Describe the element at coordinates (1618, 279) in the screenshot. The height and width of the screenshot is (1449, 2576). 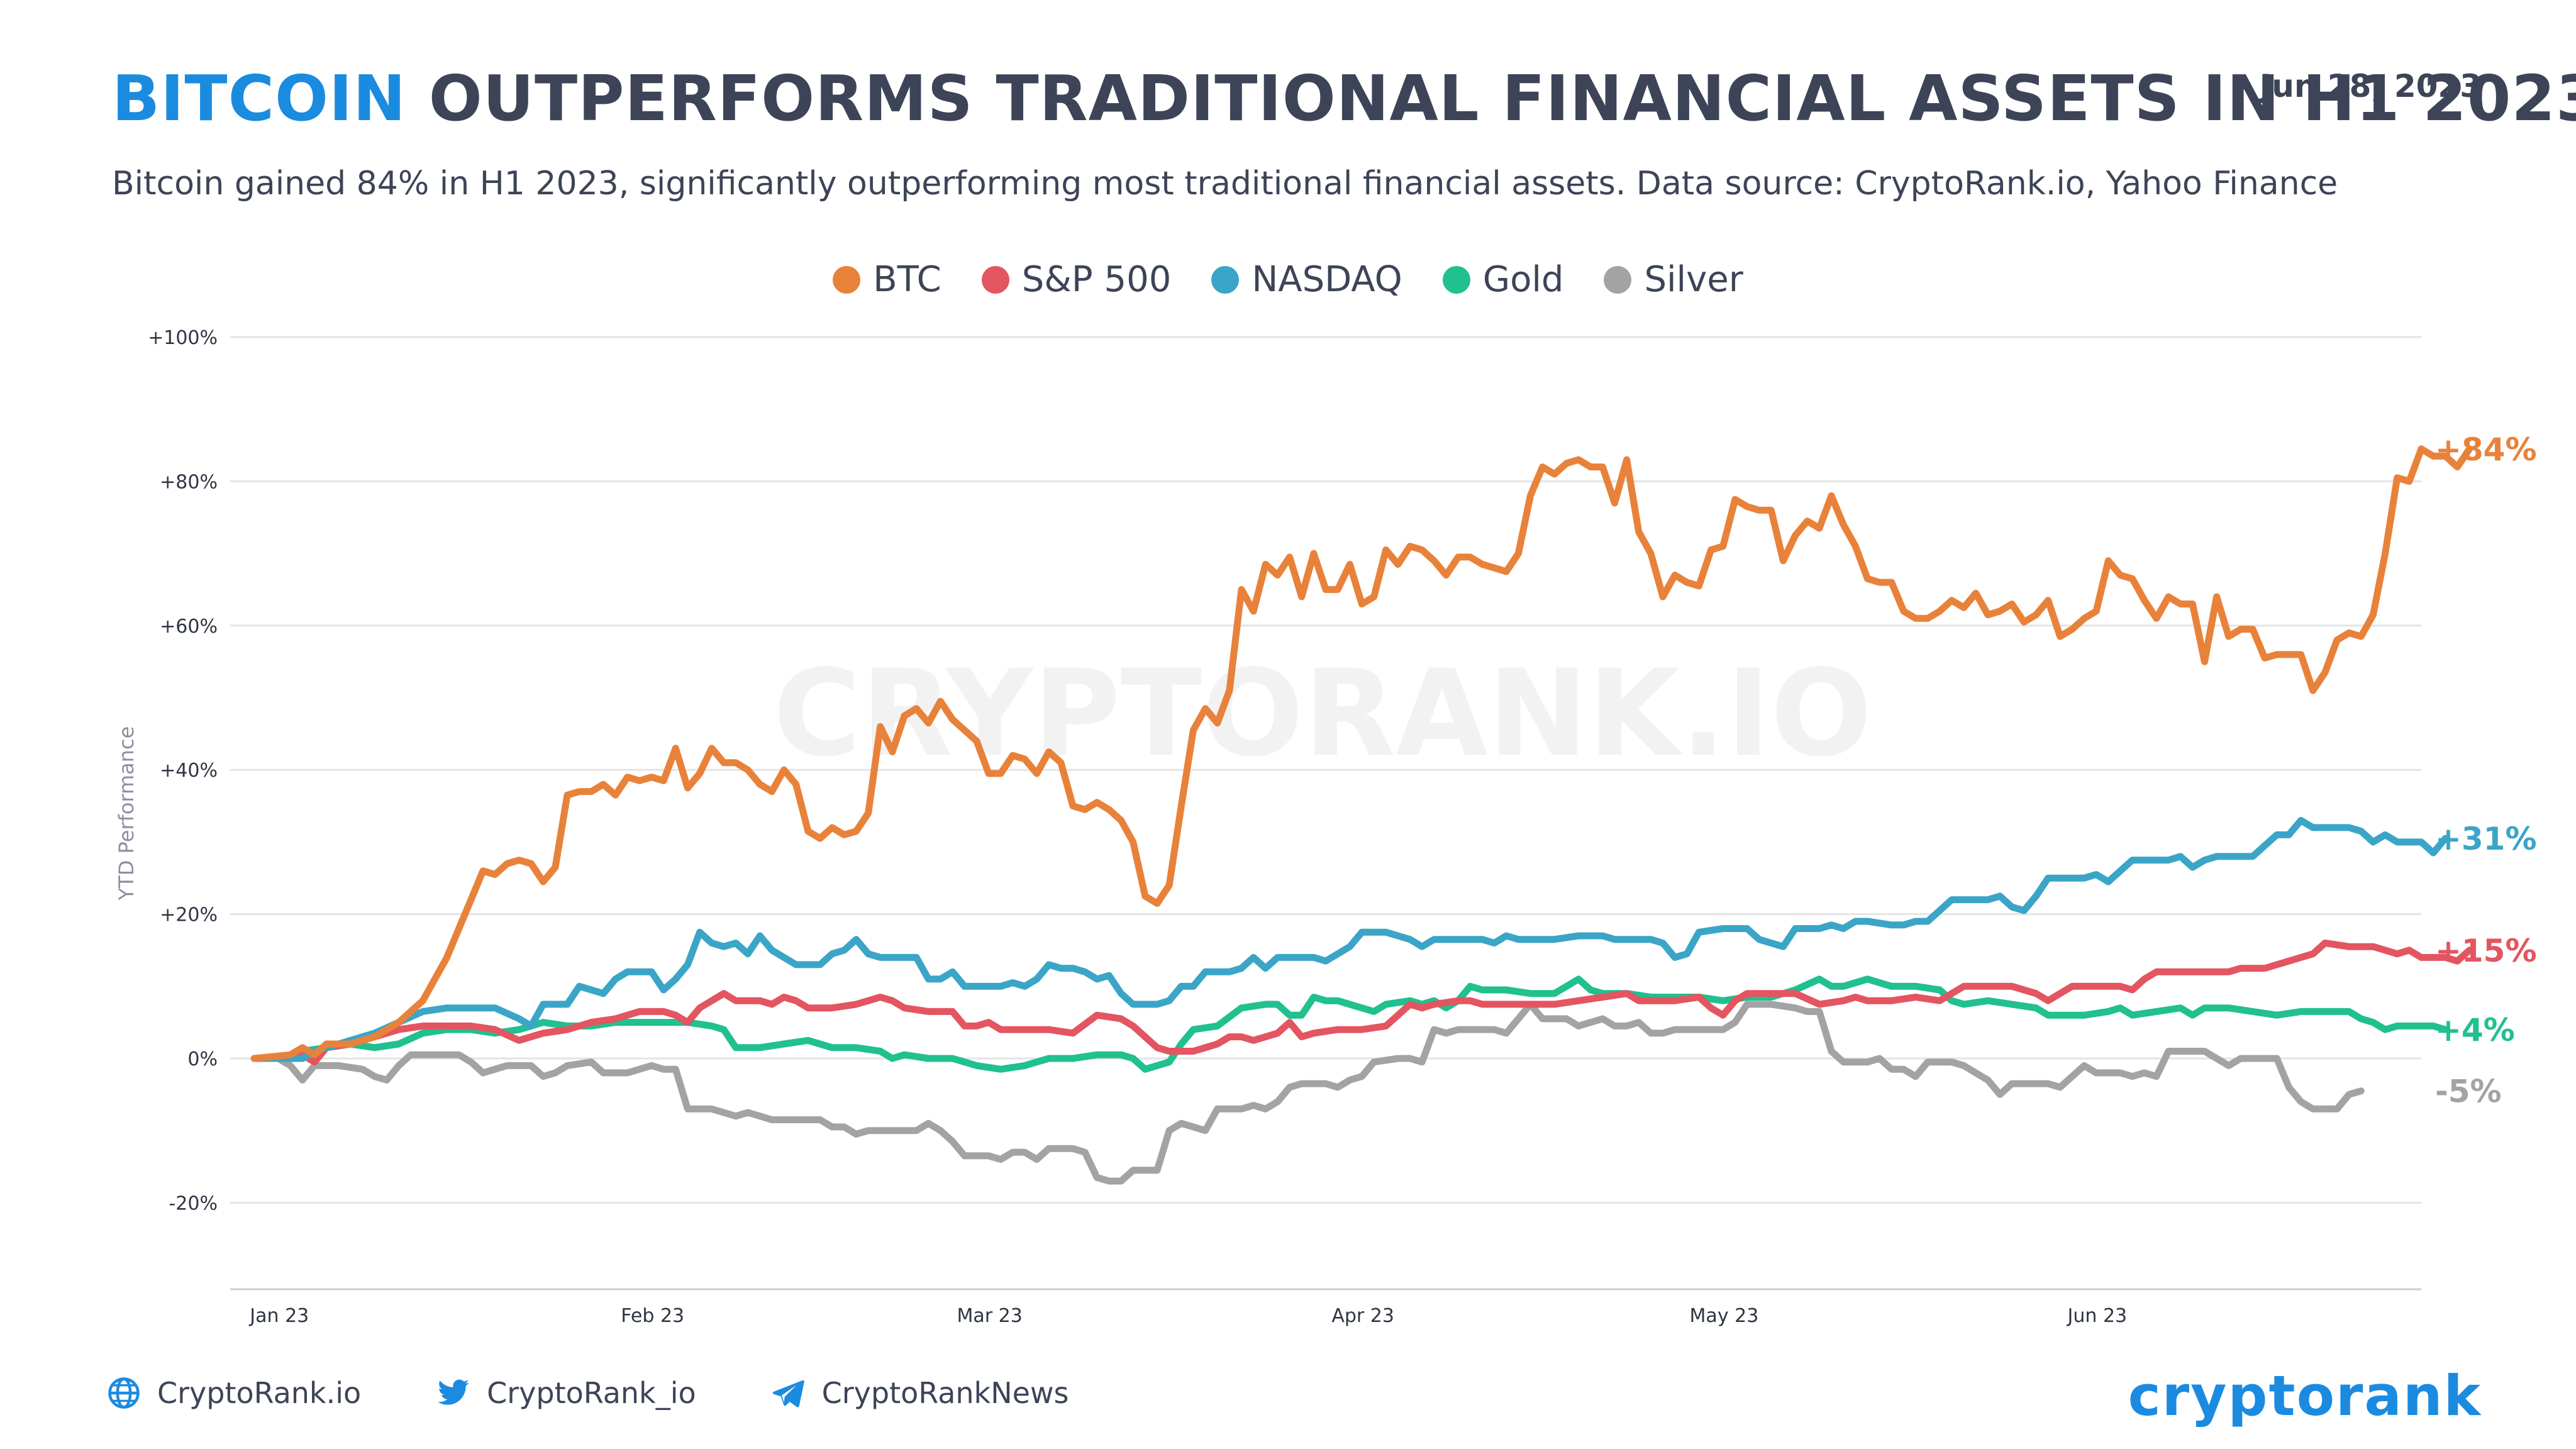
I see `legend-swatch-silver` at that location.